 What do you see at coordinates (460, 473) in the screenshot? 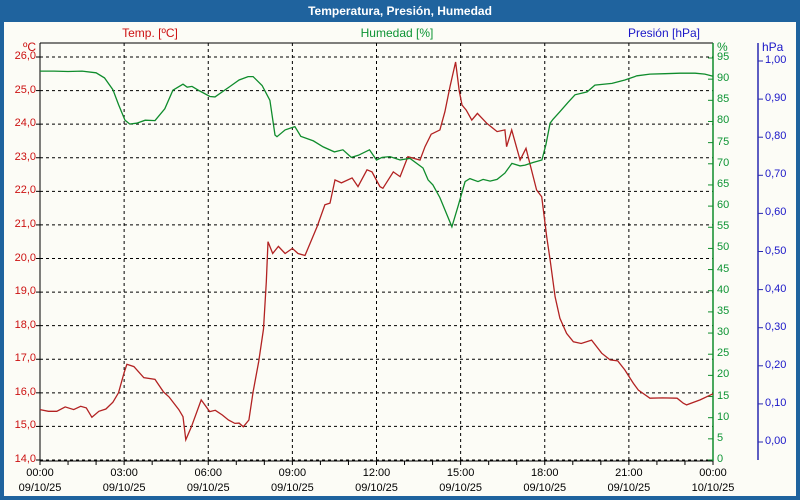
I see `x-axis-time-label: 15:00` at bounding box center [460, 473].